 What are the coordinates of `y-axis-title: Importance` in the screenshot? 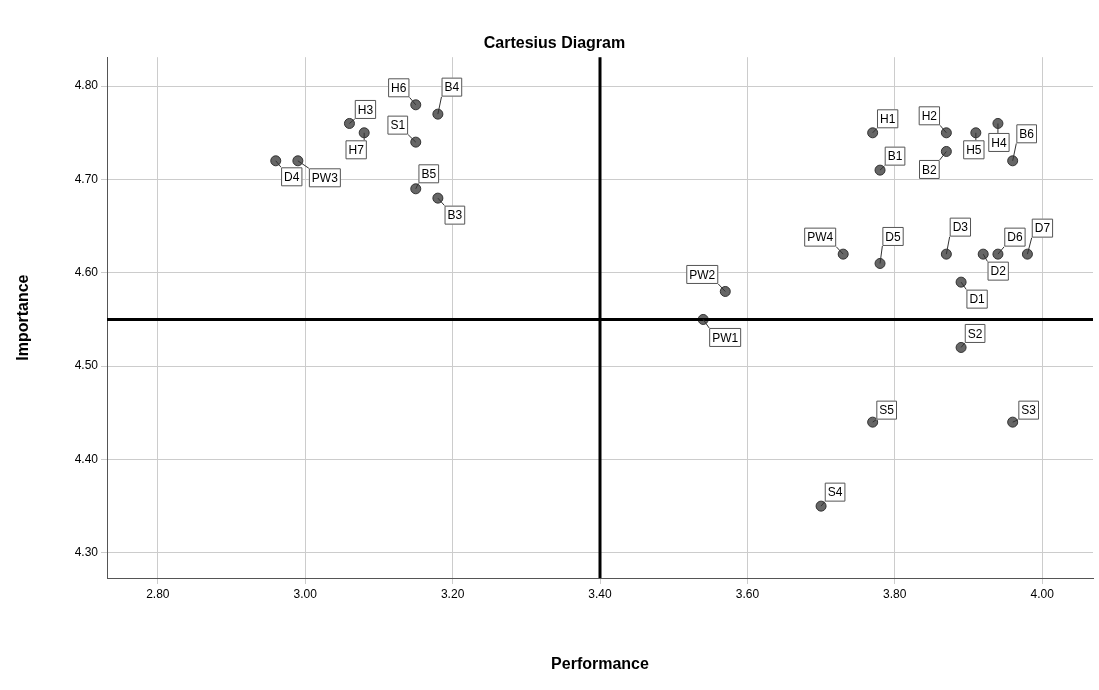 It's located at (23, 317).